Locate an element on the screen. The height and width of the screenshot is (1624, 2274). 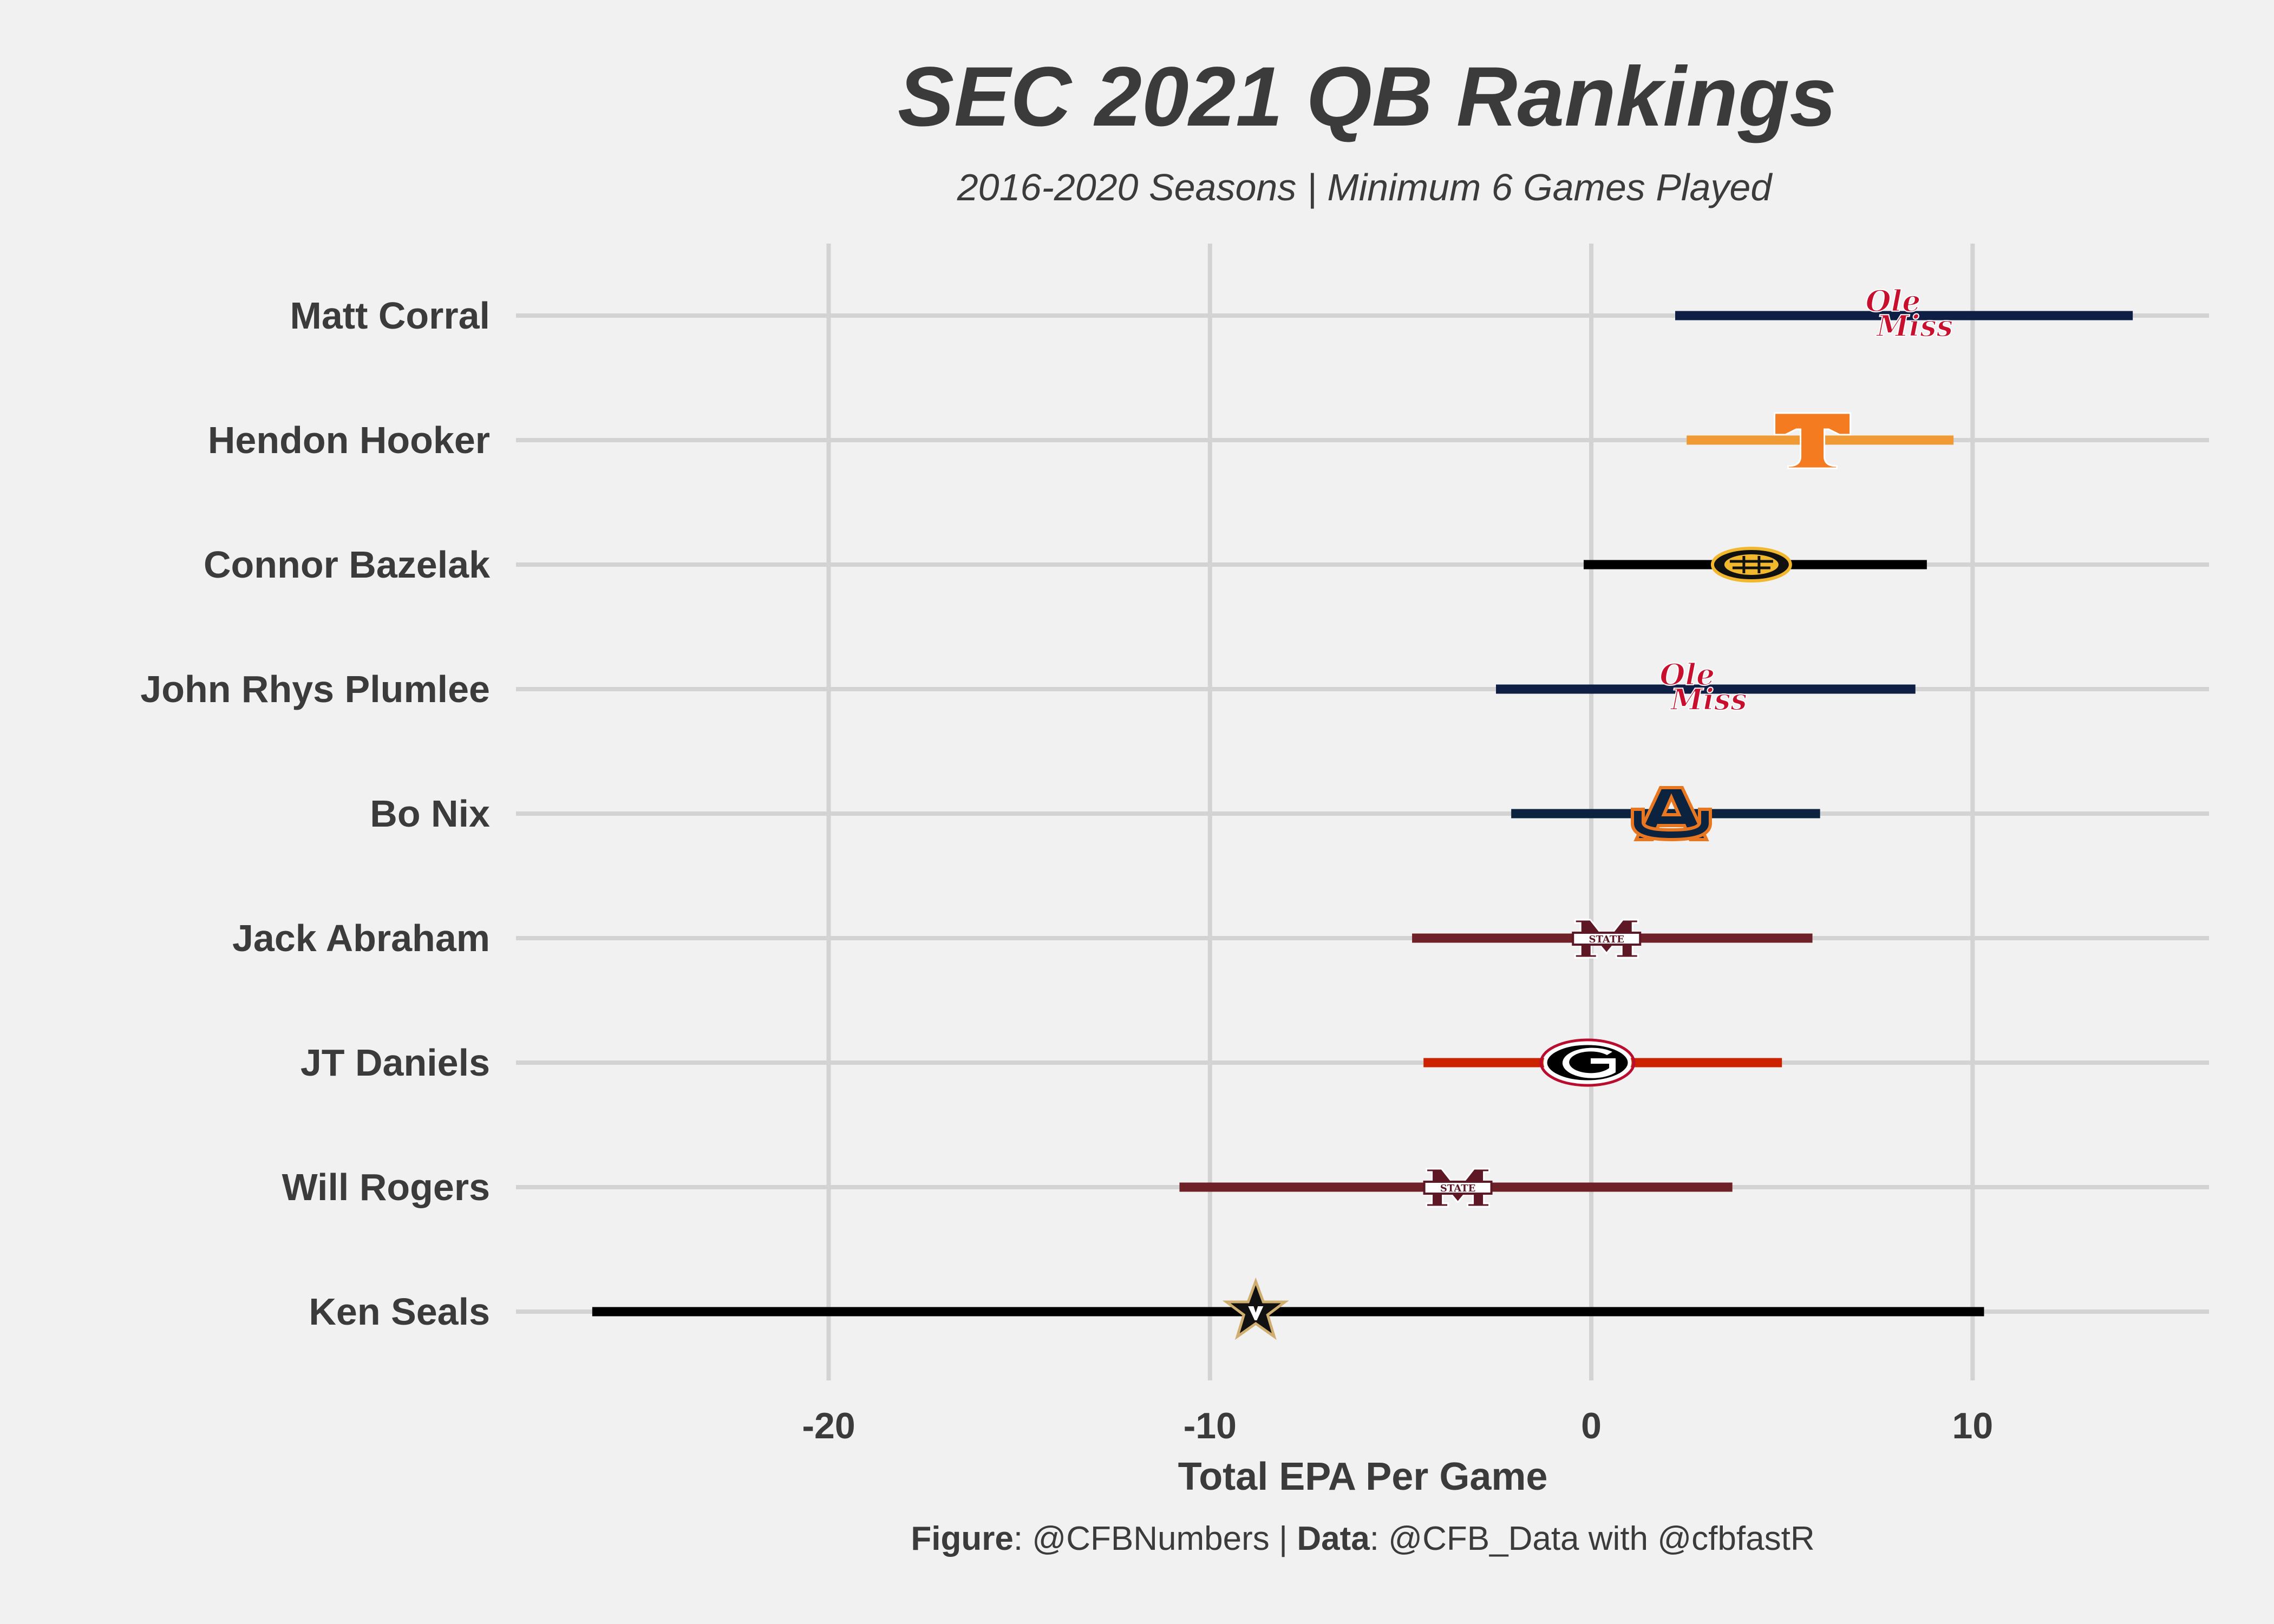
x-tick-label: -10 is located at coordinates (1211, 1425).